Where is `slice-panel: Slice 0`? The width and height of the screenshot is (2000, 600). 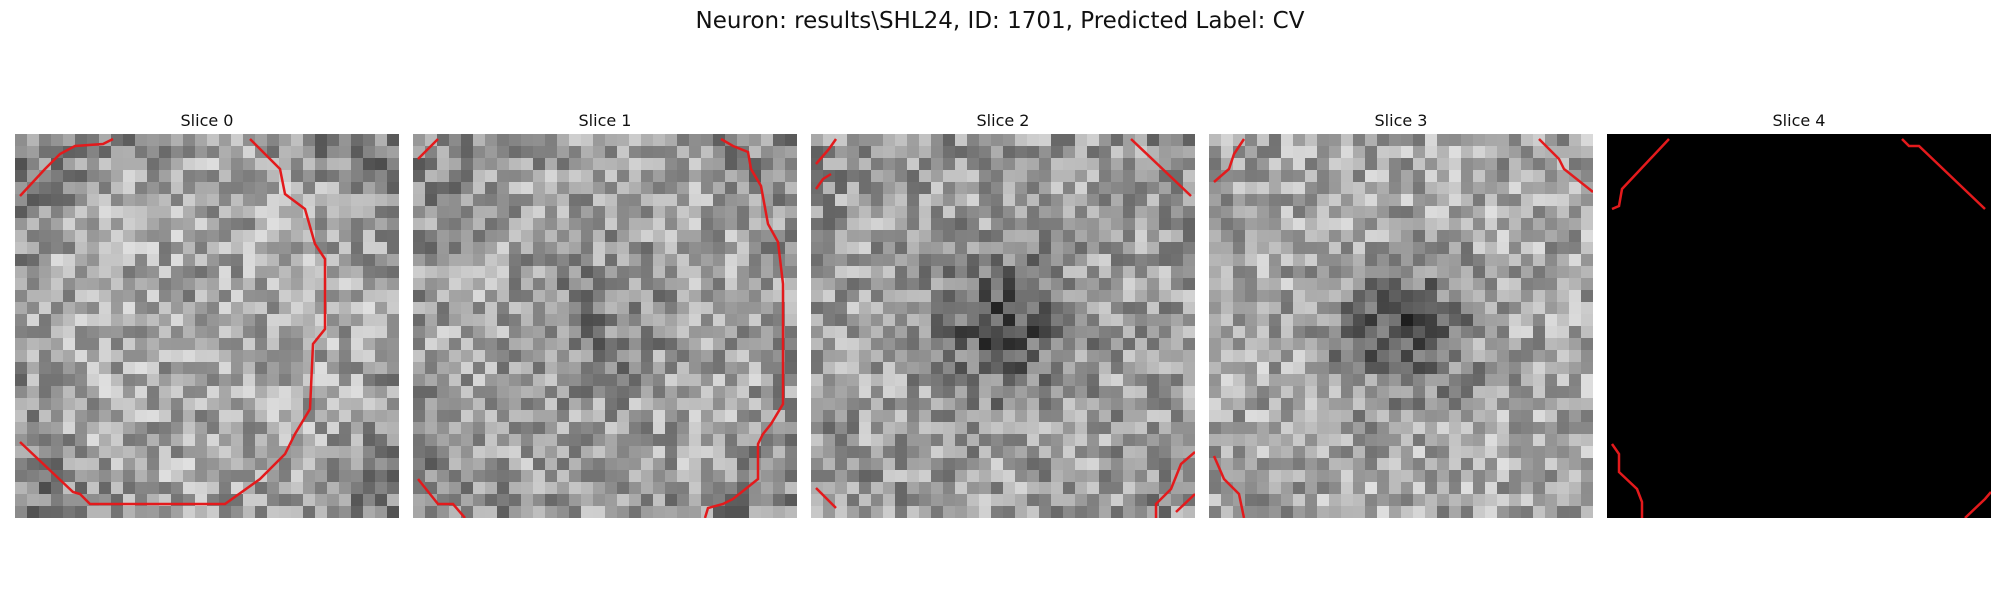 slice-panel: Slice 0 is located at coordinates (207, 313).